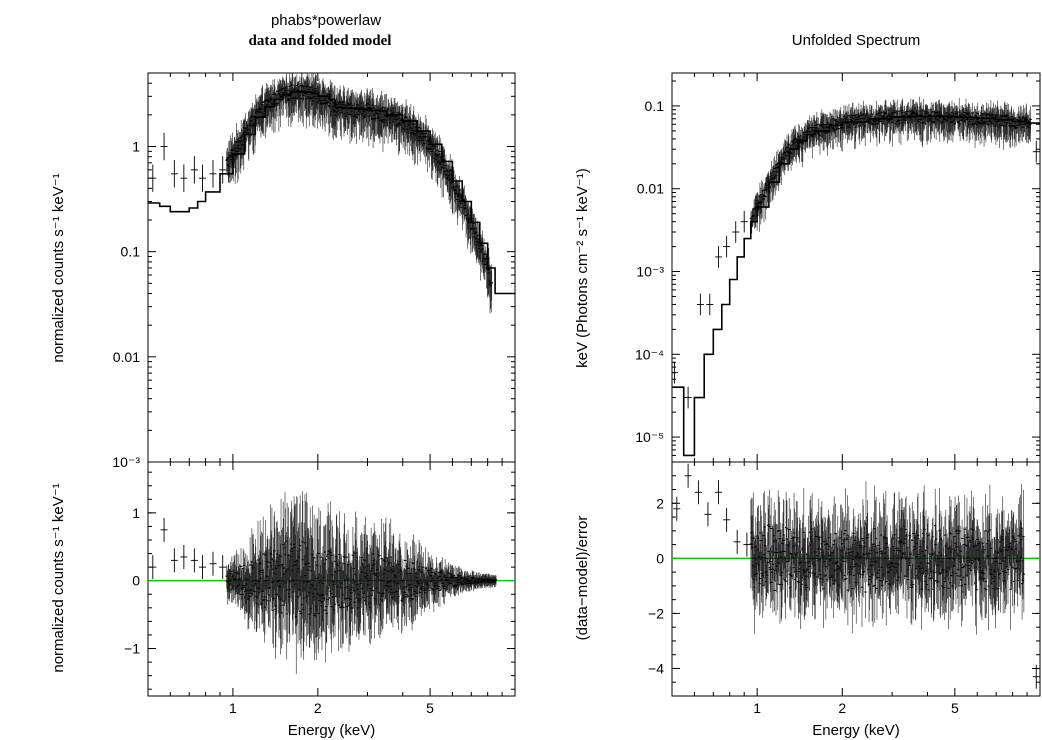 The width and height of the screenshot is (1042, 740). Describe the element at coordinates (656, 613) in the screenshot. I see `y-tick-label: −2` at that location.